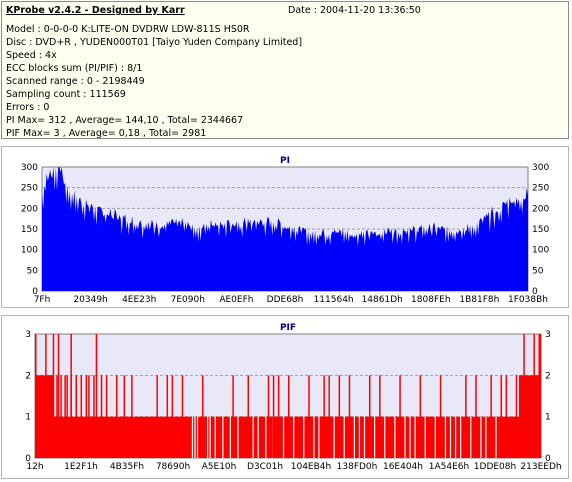 Image resolution: width=572 pixels, height=482 pixels. What do you see at coordinates (540, 209) in the screenshot?
I see `y-tick-label-right: 200` at bounding box center [540, 209].